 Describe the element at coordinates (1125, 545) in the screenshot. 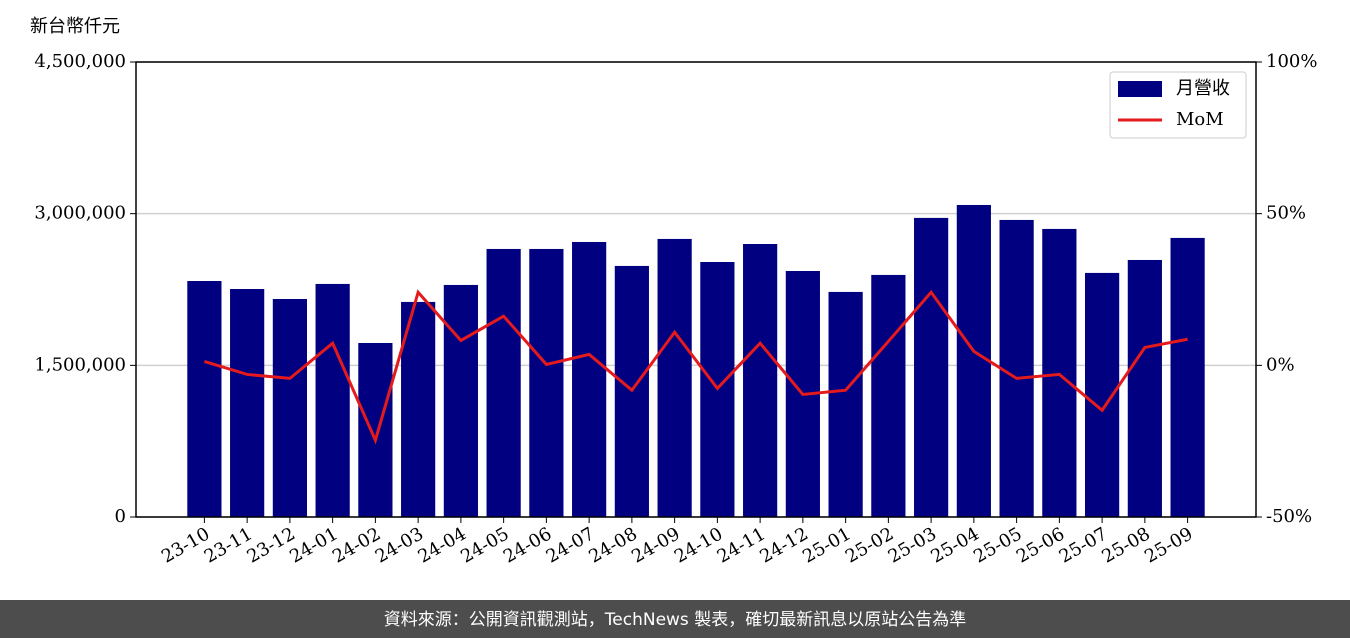

I see `x-tick-label: 25-08` at that location.